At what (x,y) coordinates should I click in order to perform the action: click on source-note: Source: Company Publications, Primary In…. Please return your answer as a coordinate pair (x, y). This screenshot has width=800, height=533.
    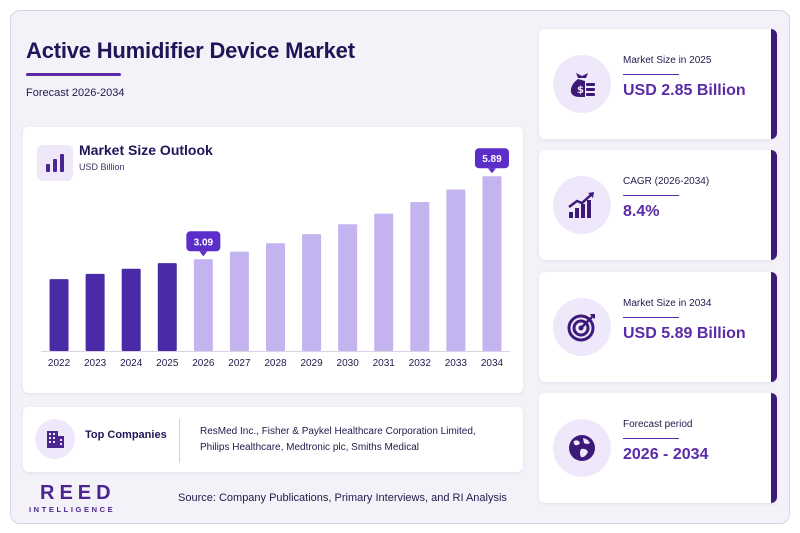
    Looking at the image, I should click on (342, 498).